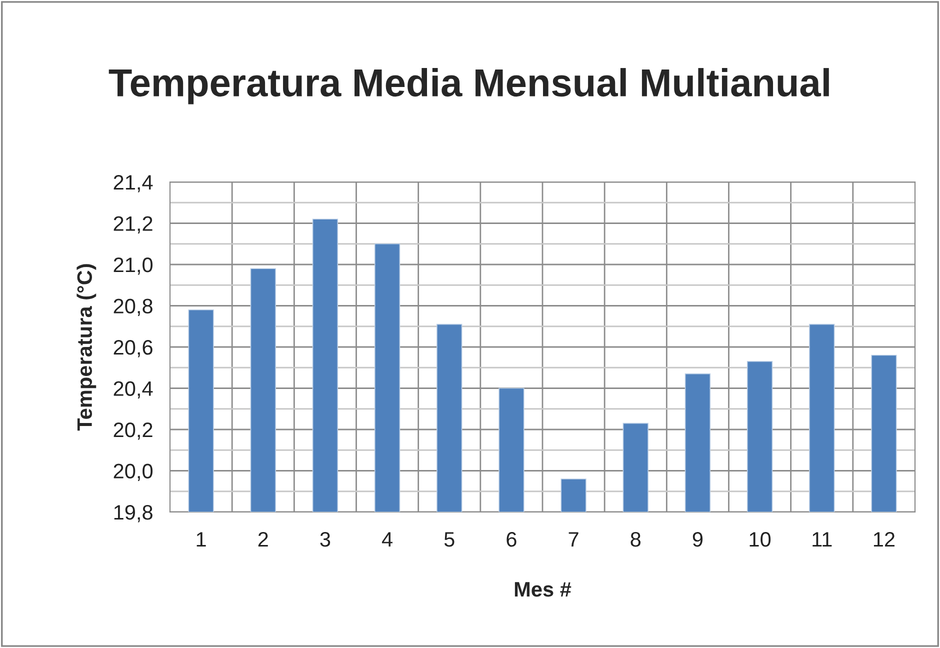 Image resolution: width=940 pixels, height=648 pixels. Describe the element at coordinates (133, 225) in the screenshot. I see `y-tick-label: 21,2` at that location.